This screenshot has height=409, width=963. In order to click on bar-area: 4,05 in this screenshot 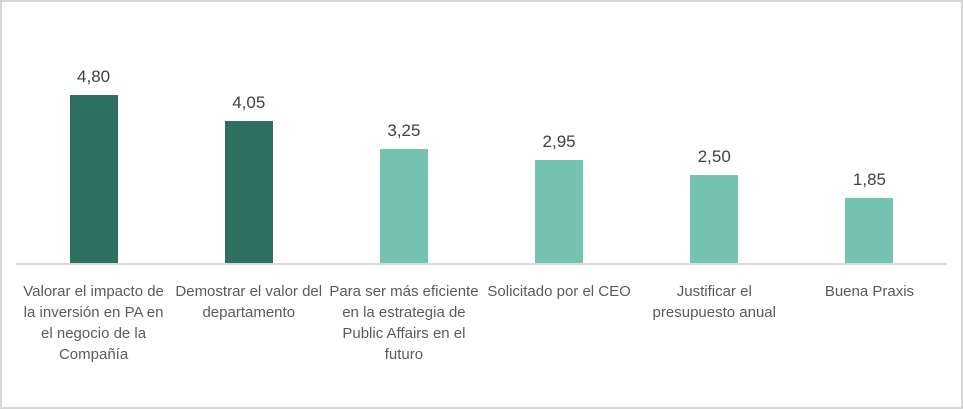, I will do `click(248, 132)`.